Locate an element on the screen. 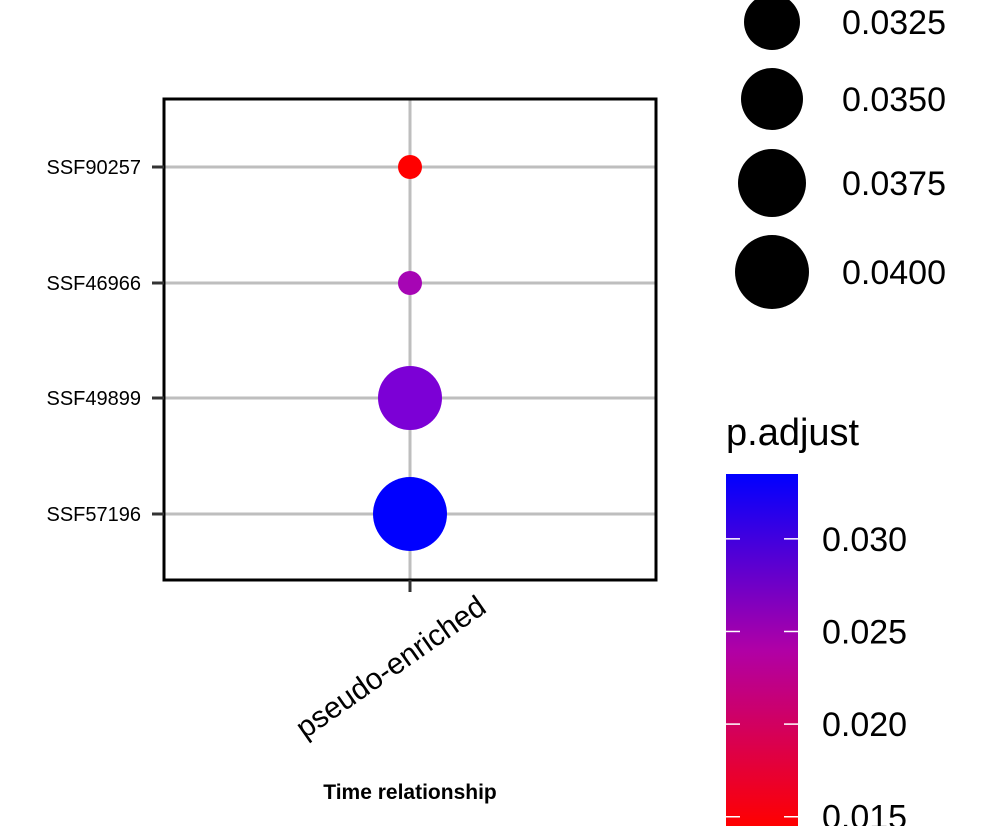  size-legend-label: 0.0350 is located at coordinates (894, 100).